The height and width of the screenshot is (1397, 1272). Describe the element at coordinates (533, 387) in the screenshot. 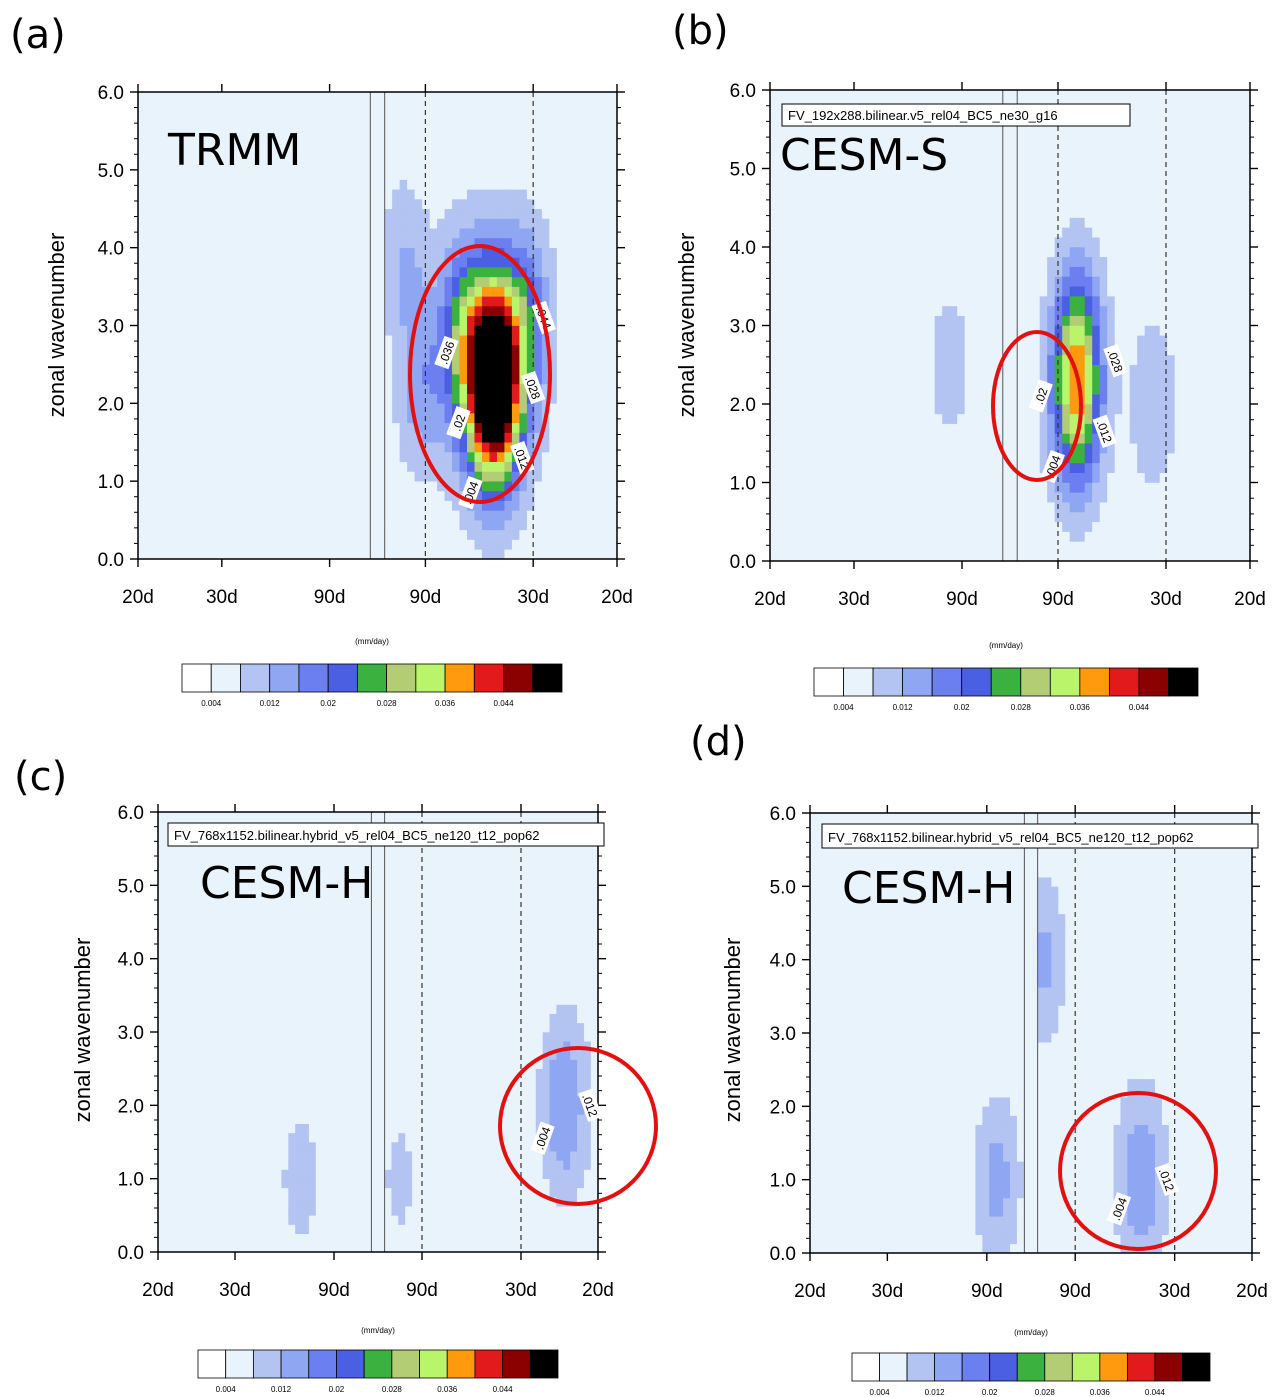

I see `contour-label-bg` at that location.